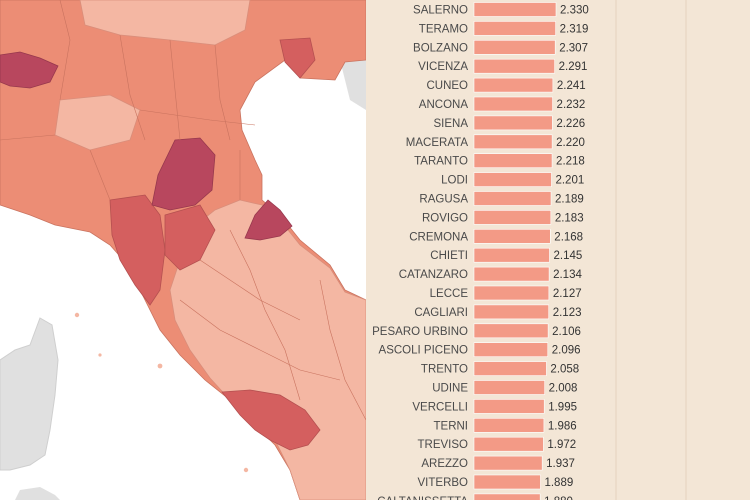  I want to click on category-label: TRENTO, so click(444, 370).